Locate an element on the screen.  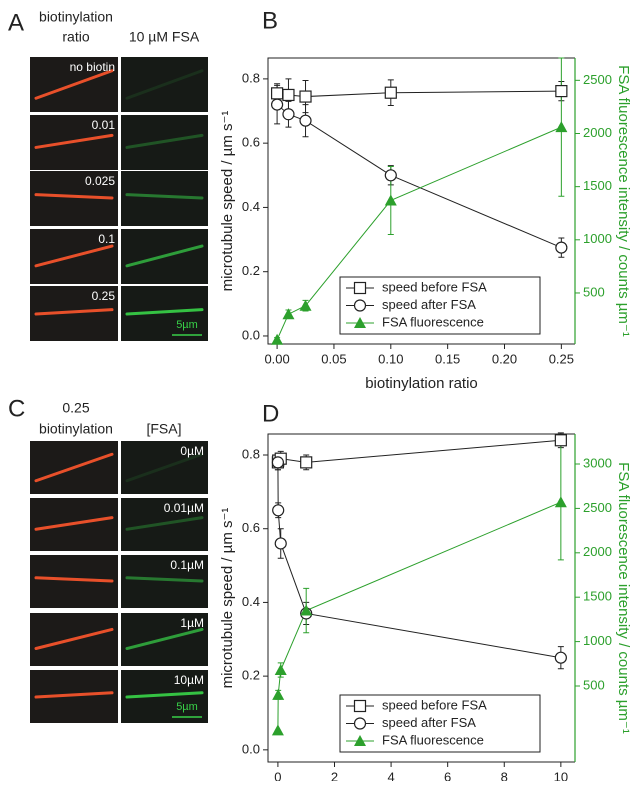
row-label: 0.1µM is located at coordinates (187, 565).